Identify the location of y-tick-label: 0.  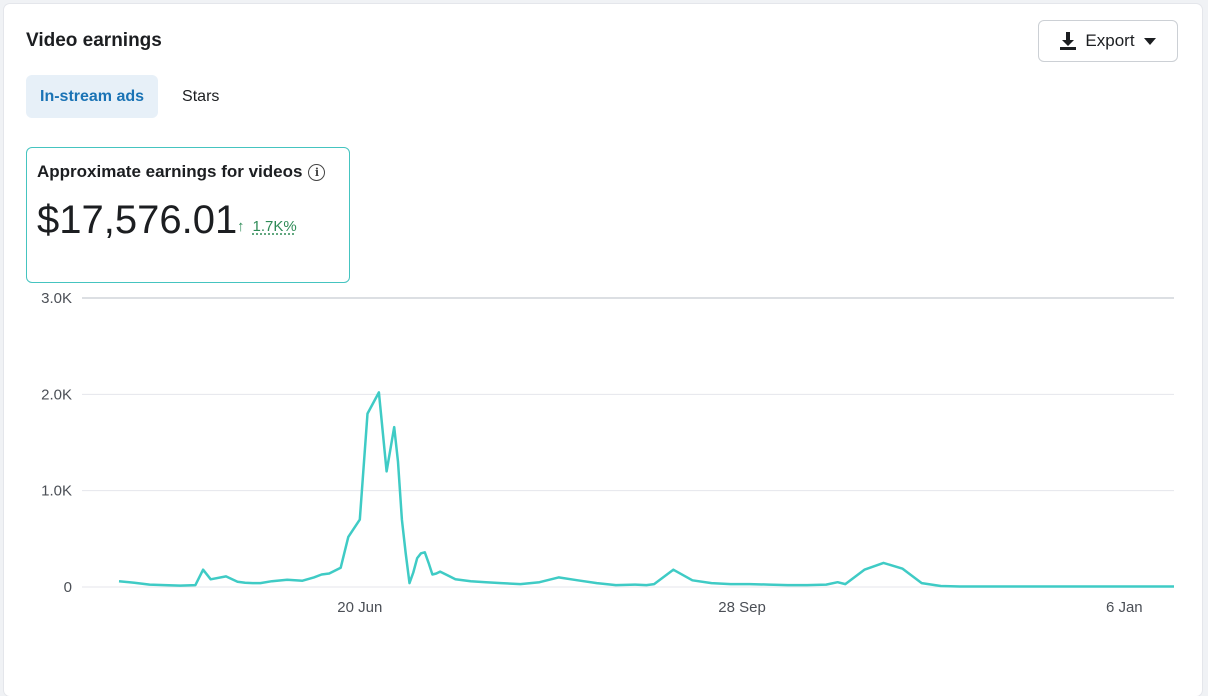
(68, 587).